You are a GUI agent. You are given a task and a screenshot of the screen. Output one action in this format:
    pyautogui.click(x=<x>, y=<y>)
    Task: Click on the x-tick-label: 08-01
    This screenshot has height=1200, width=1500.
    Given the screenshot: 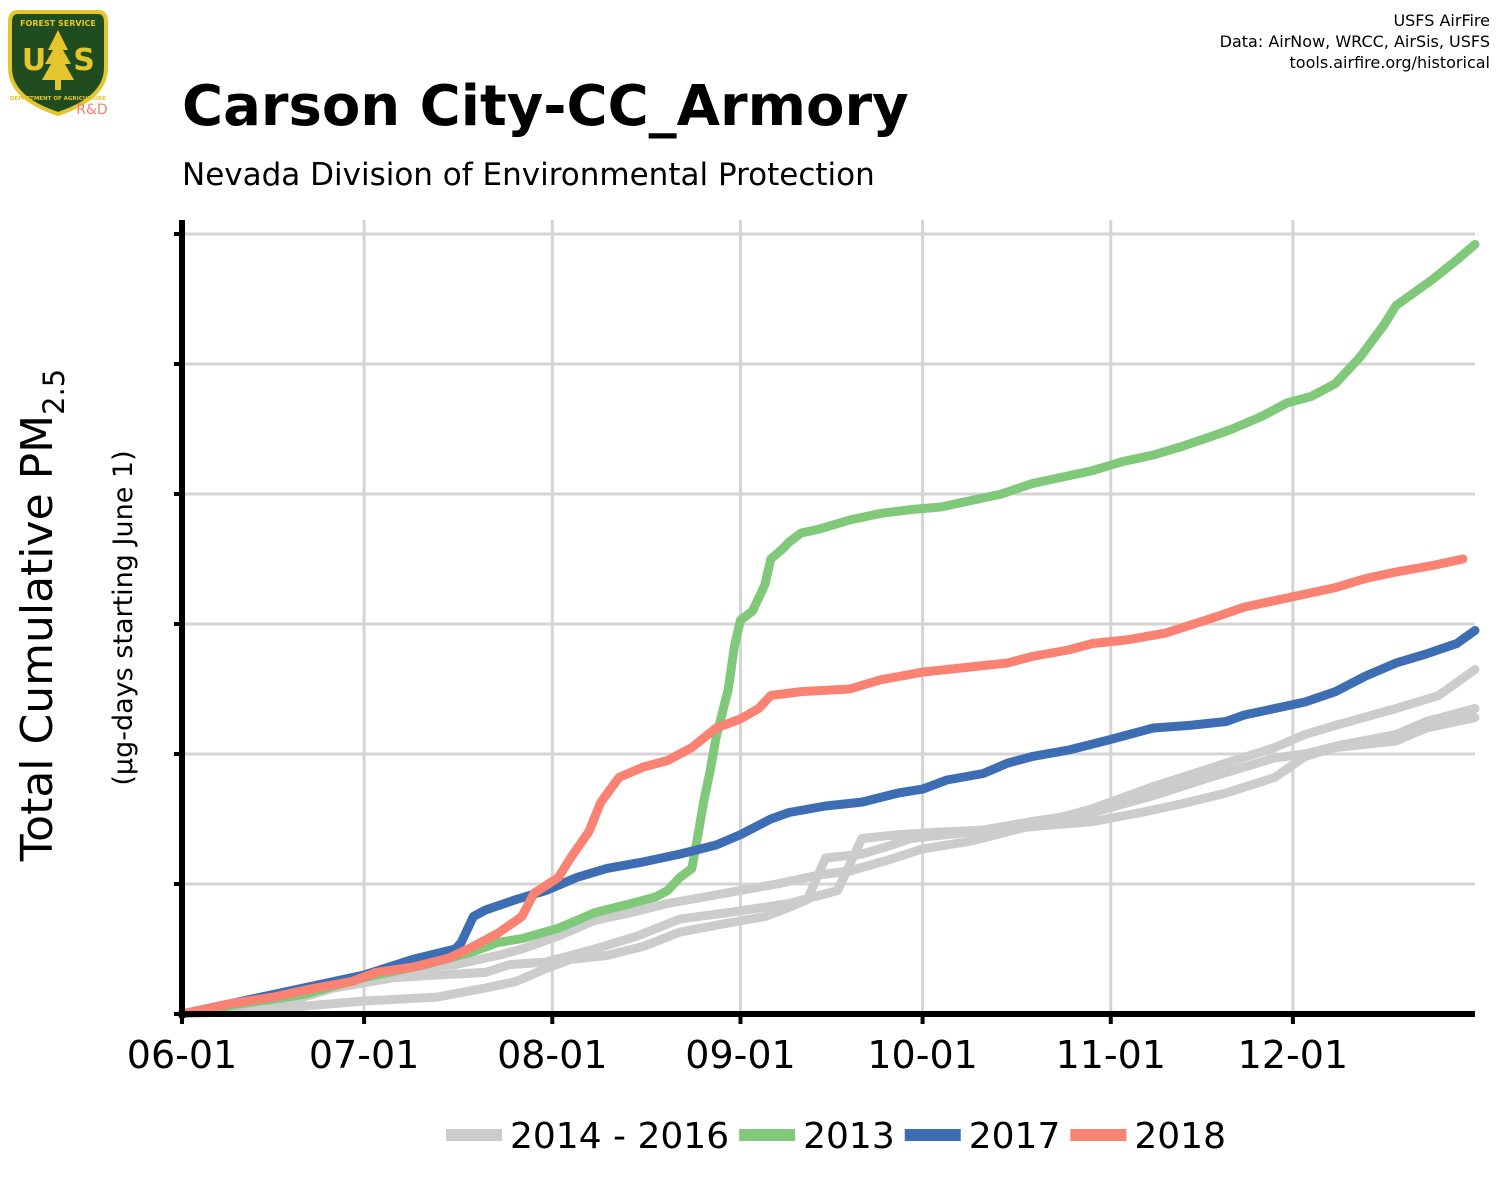 What is the action you would take?
    pyautogui.click(x=552, y=1055)
    